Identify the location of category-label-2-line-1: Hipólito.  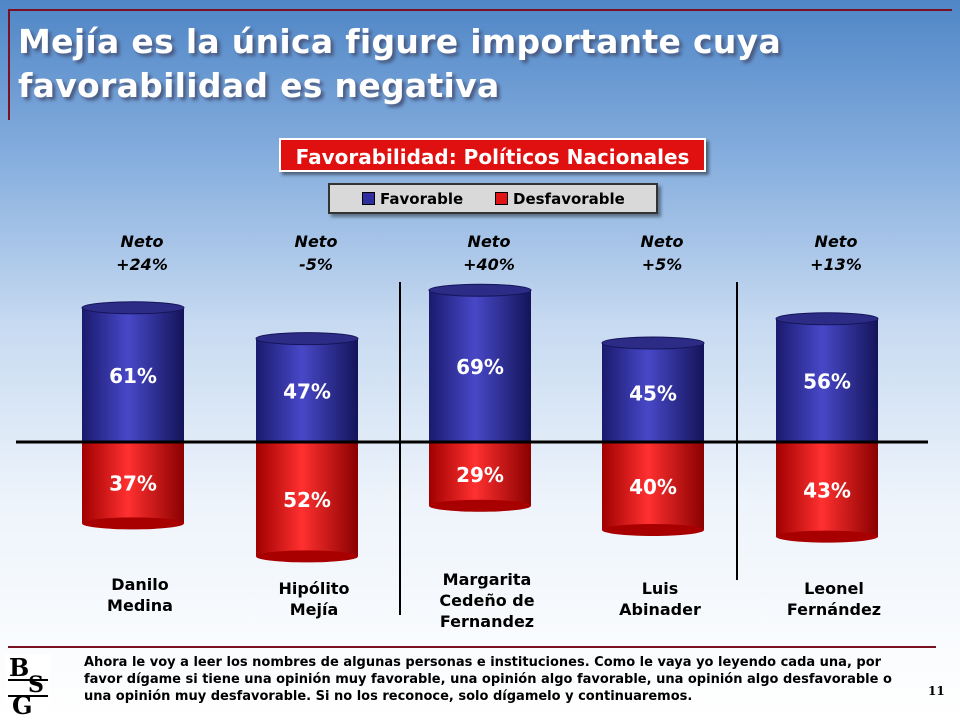
(314, 588).